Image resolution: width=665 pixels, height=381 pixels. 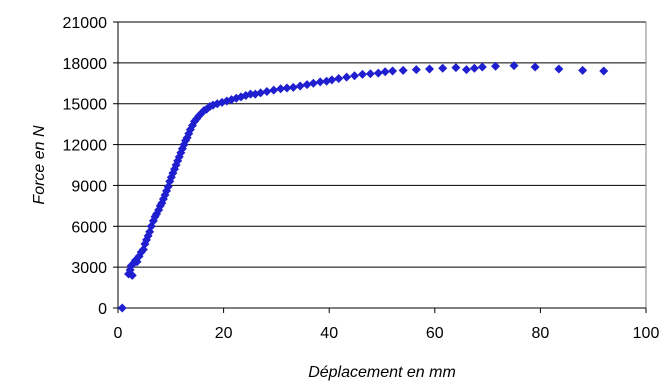 I want to click on x-tick-label: 0, so click(x=118, y=333).